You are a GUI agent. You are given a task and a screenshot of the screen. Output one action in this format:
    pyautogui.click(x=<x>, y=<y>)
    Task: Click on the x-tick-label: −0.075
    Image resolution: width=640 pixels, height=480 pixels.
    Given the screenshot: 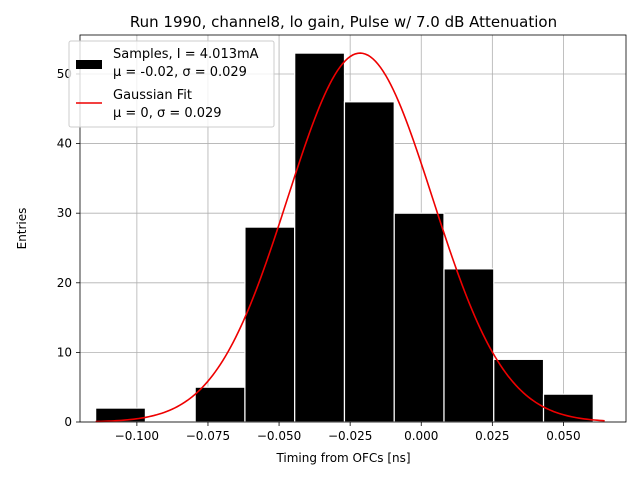 What is the action you would take?
    pyautogui.click(x=208, y=436)
    